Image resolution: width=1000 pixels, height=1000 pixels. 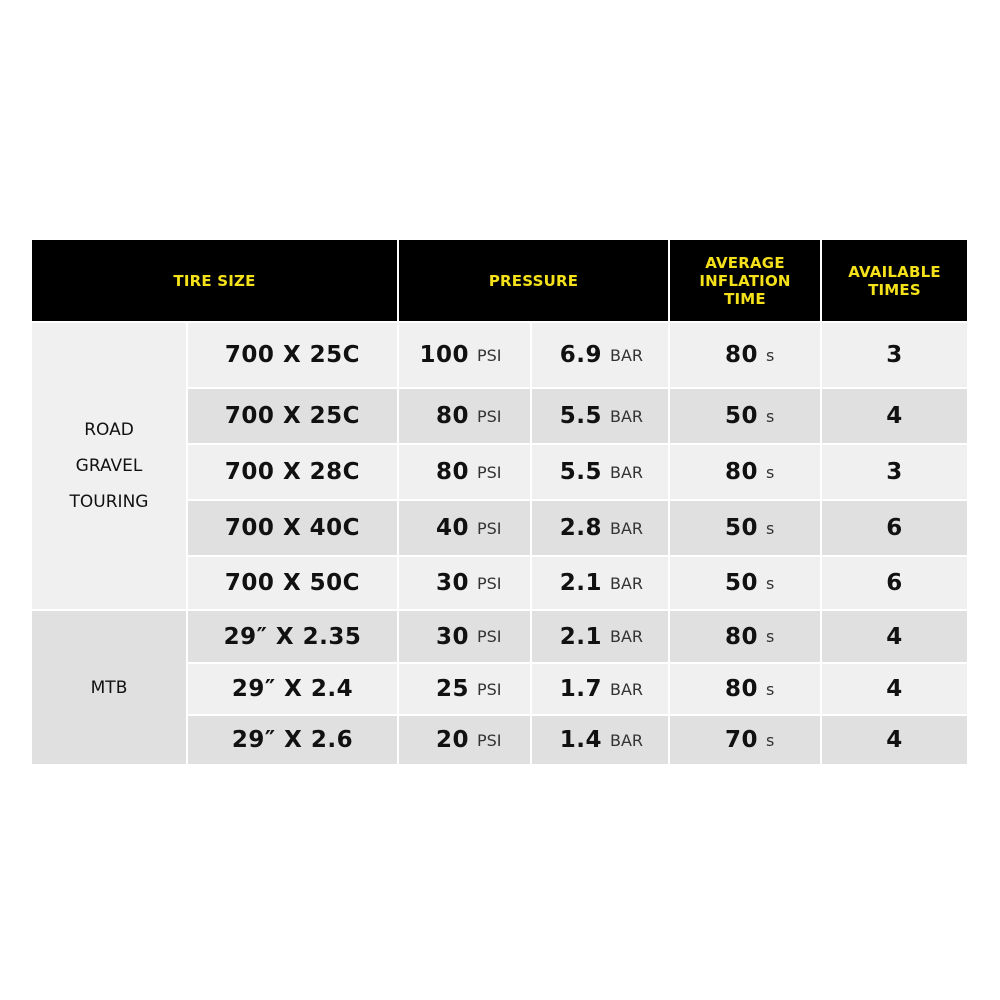 I want to click on bar-cell: 1.7 BAR, so click(x=600, y=689).